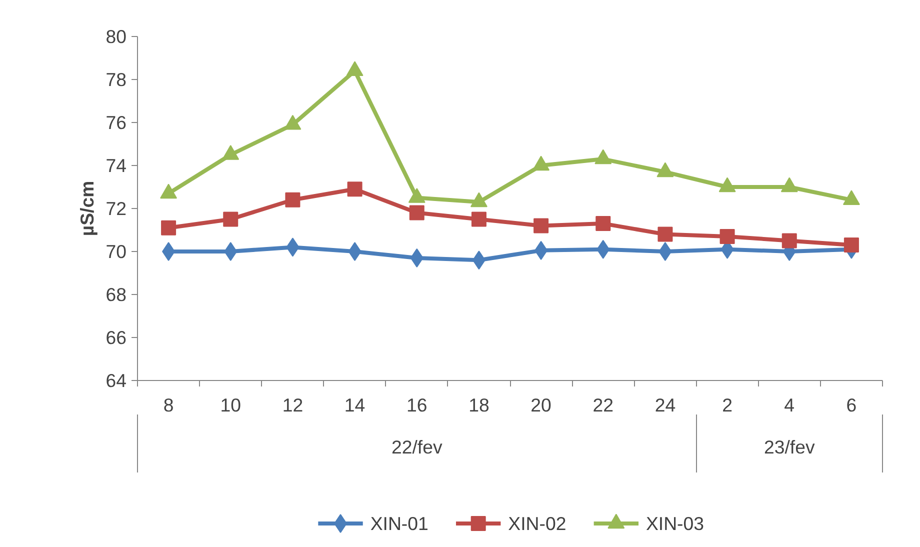 The width and height of the screenshot is (920, 547). I want to click on y-tick-label: 68, so click(116, 294).